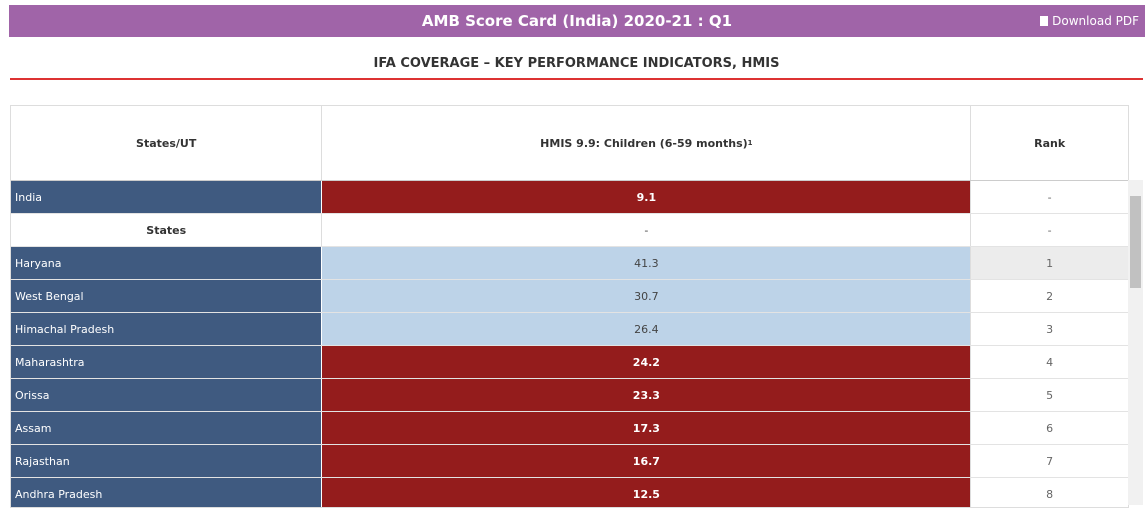  I want to click on table-cell: 16.7, so click(647, 461).